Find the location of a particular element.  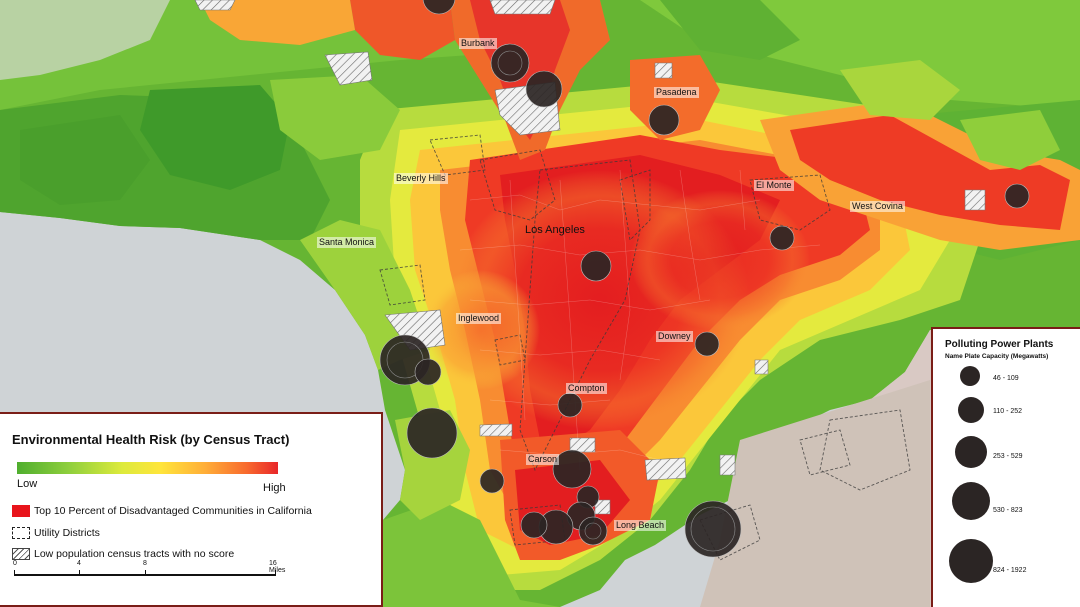

scale-label: 8 is located at coordinates (145, 563).